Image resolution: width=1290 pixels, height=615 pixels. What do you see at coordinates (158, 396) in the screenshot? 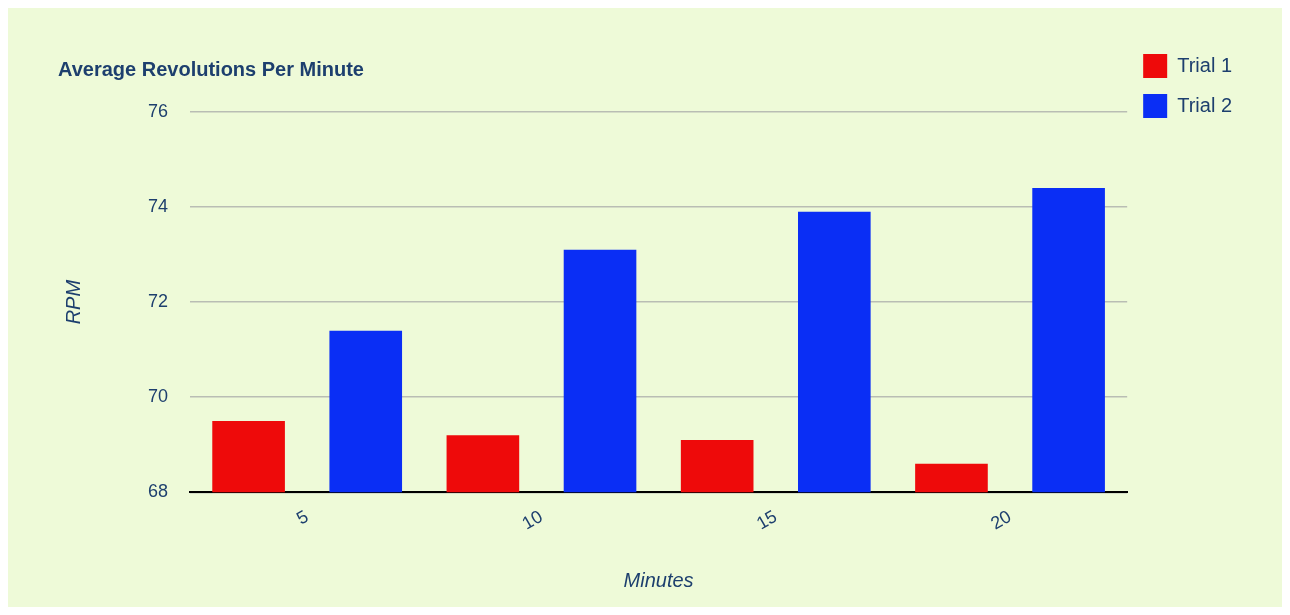
I see `y-tick-label: 70` at bounding box center [158, 396].